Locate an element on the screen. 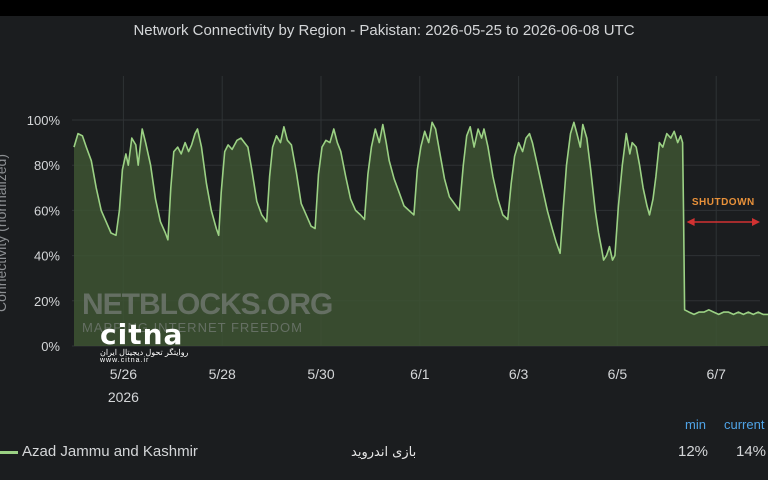  legend-swatch is located at coordinates (9, 452).